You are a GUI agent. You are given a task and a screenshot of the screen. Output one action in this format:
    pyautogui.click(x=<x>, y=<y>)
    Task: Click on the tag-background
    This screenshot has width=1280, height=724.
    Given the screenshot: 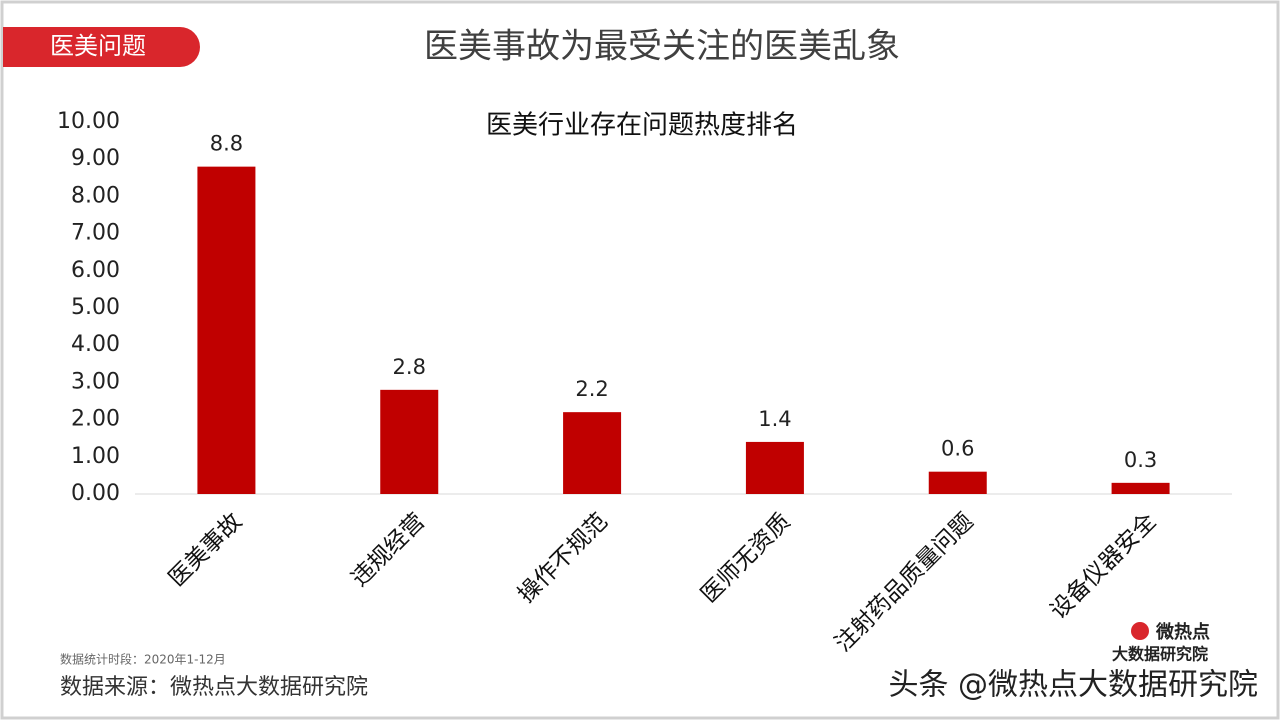 What is the action you would take?
    pyautogui.click(x=101, y=47)
    